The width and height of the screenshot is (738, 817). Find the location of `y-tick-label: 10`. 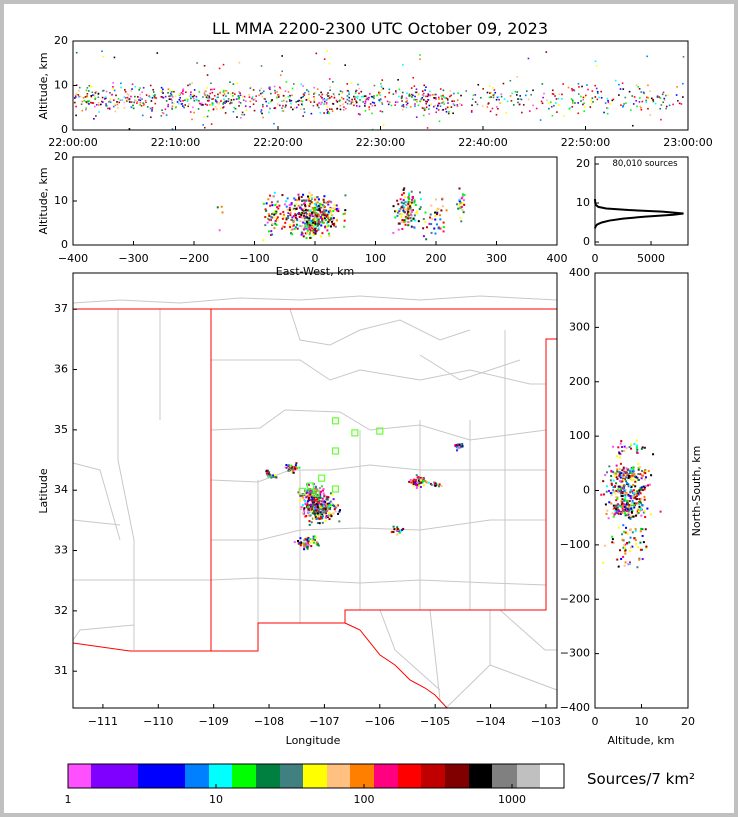

y-tick-label: 10 is located at coordinates (61, 200).